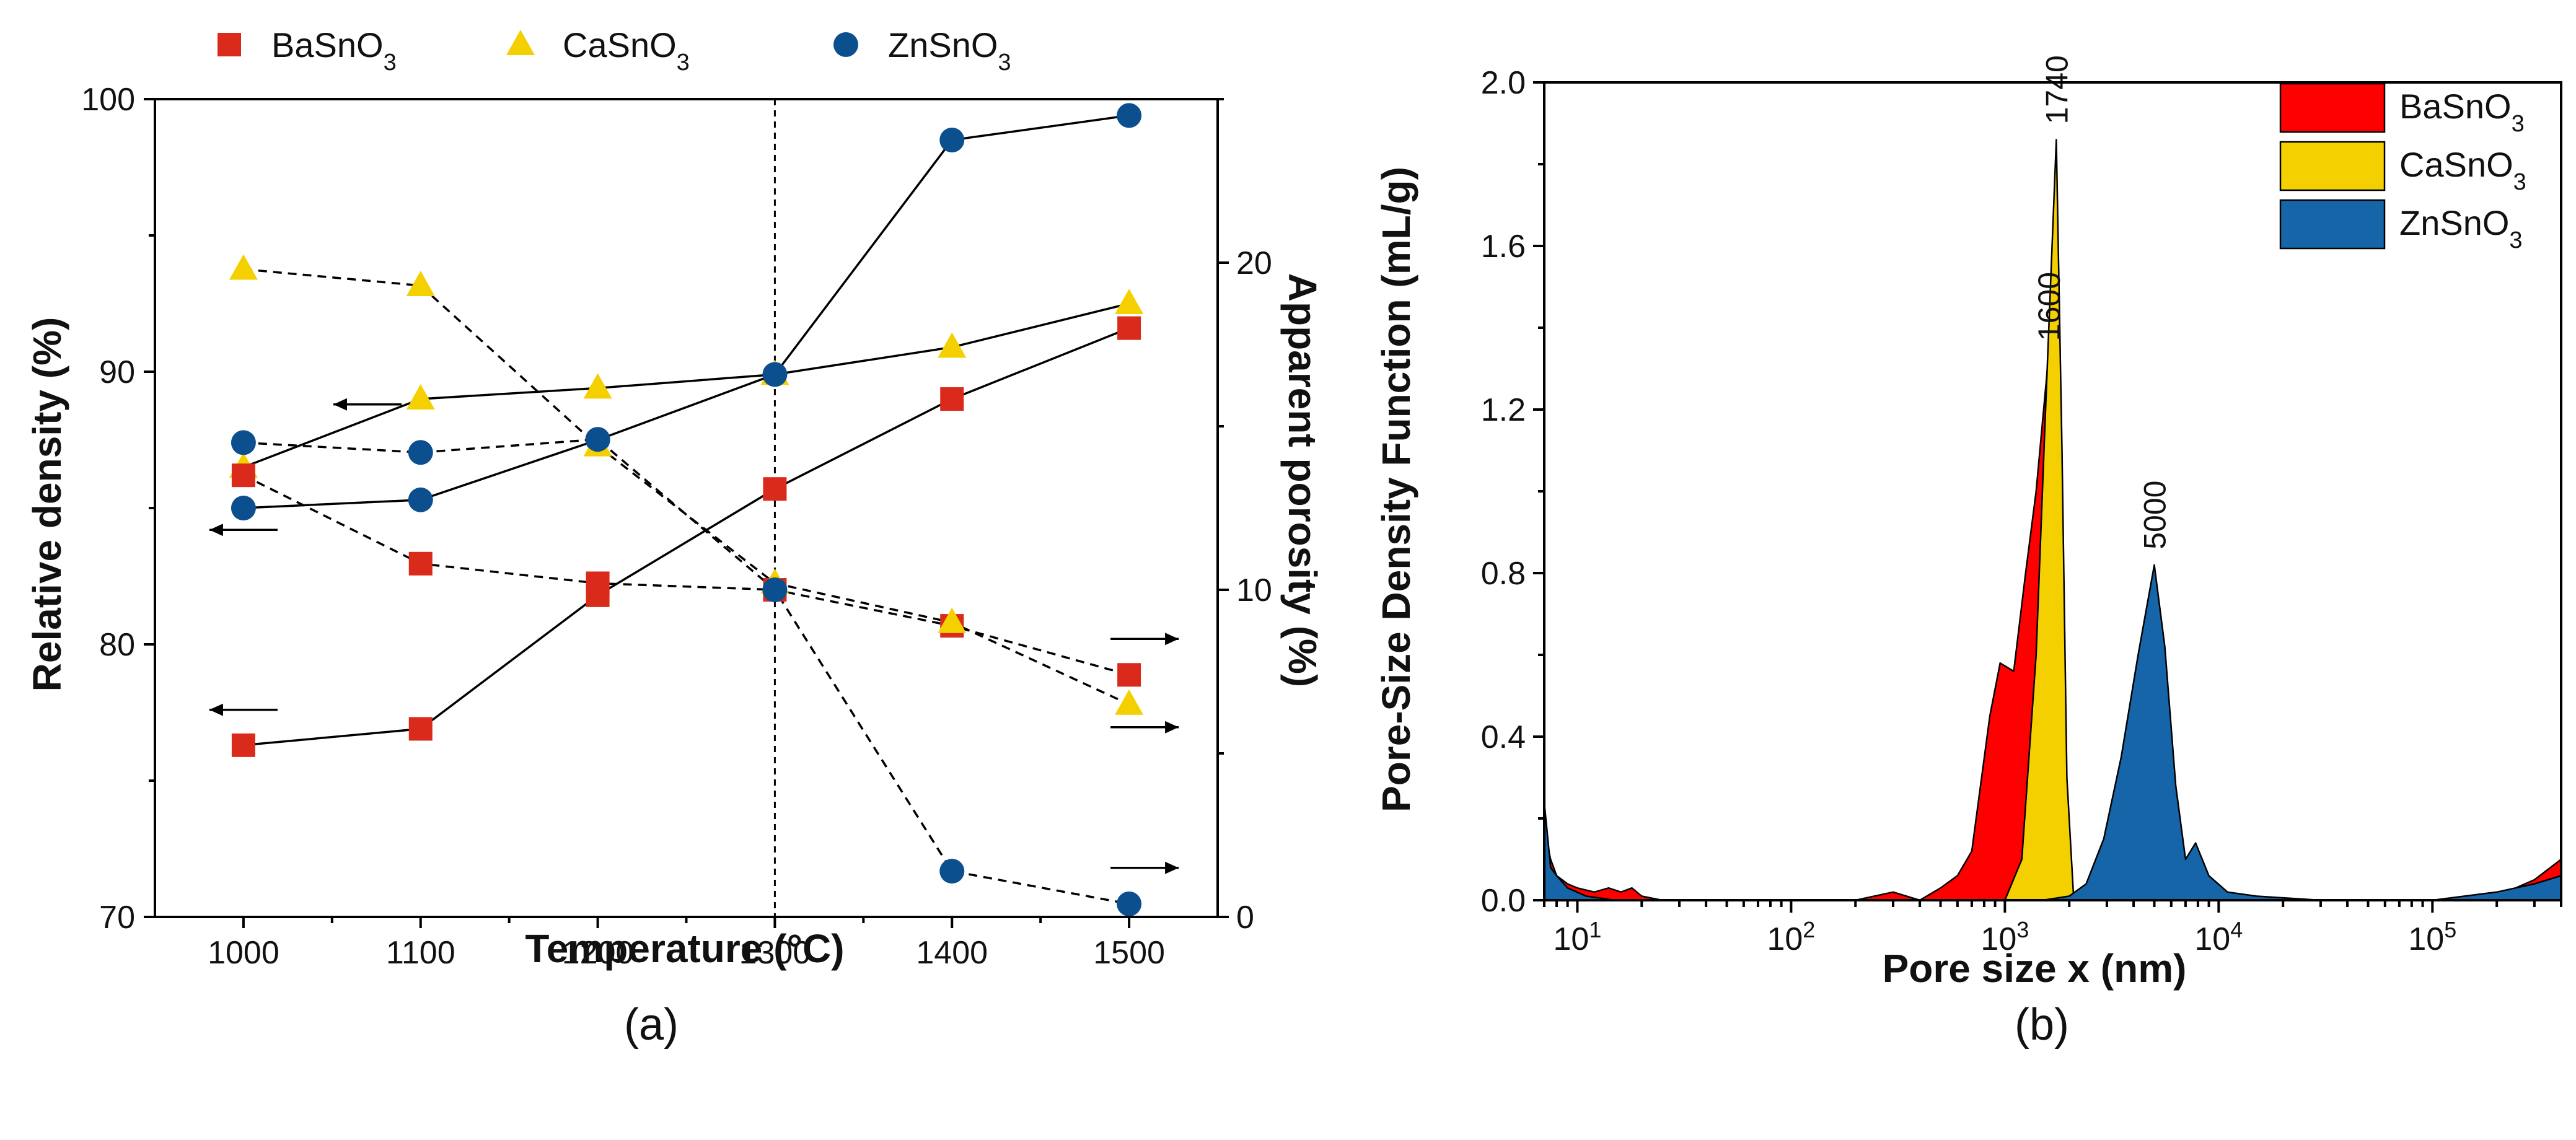 Image resolution: width=2576 pixels, height=1140 pixels. Describe the element at coordinates (1503, 247) in the screenshot. I see `y-tick-label-1.6: 1.6` at that location.